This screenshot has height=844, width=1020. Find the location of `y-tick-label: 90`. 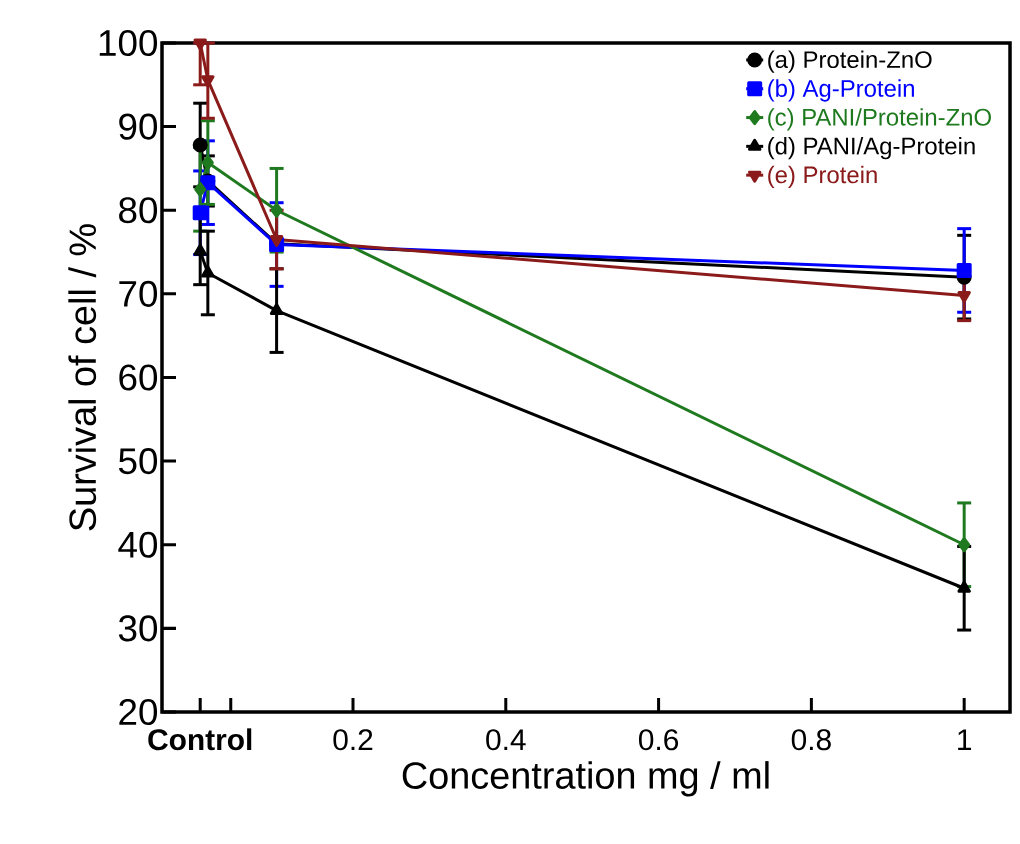

y-tick-label: 90 is located at coordinates (138, 126).